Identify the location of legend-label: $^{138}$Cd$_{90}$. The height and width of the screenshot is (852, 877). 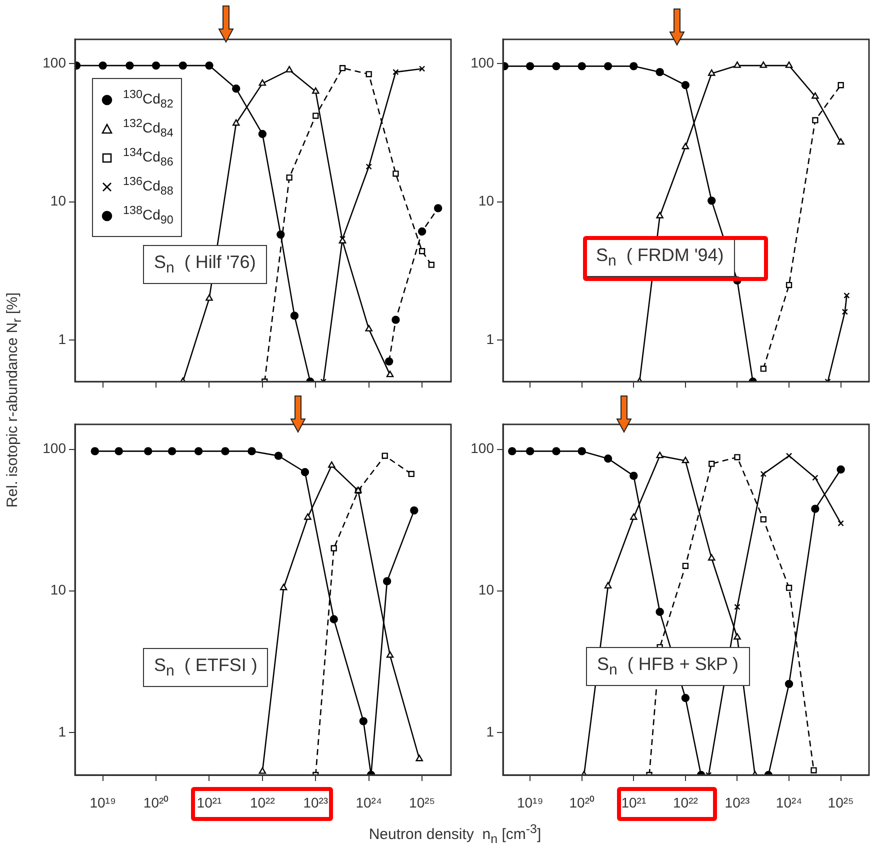
(148, 215).